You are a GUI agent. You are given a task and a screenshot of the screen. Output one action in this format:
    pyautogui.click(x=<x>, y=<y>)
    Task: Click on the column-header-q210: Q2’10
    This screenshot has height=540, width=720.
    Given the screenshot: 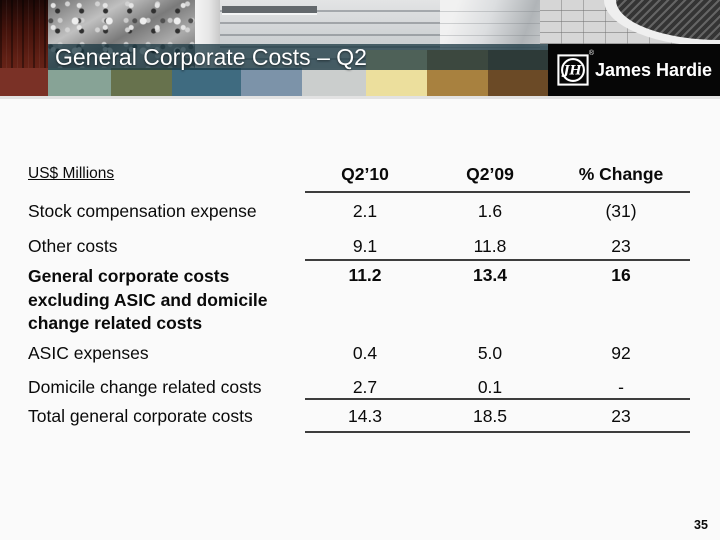 What is the action you would take?
    pyautogui.click(x=365, y=174)
    